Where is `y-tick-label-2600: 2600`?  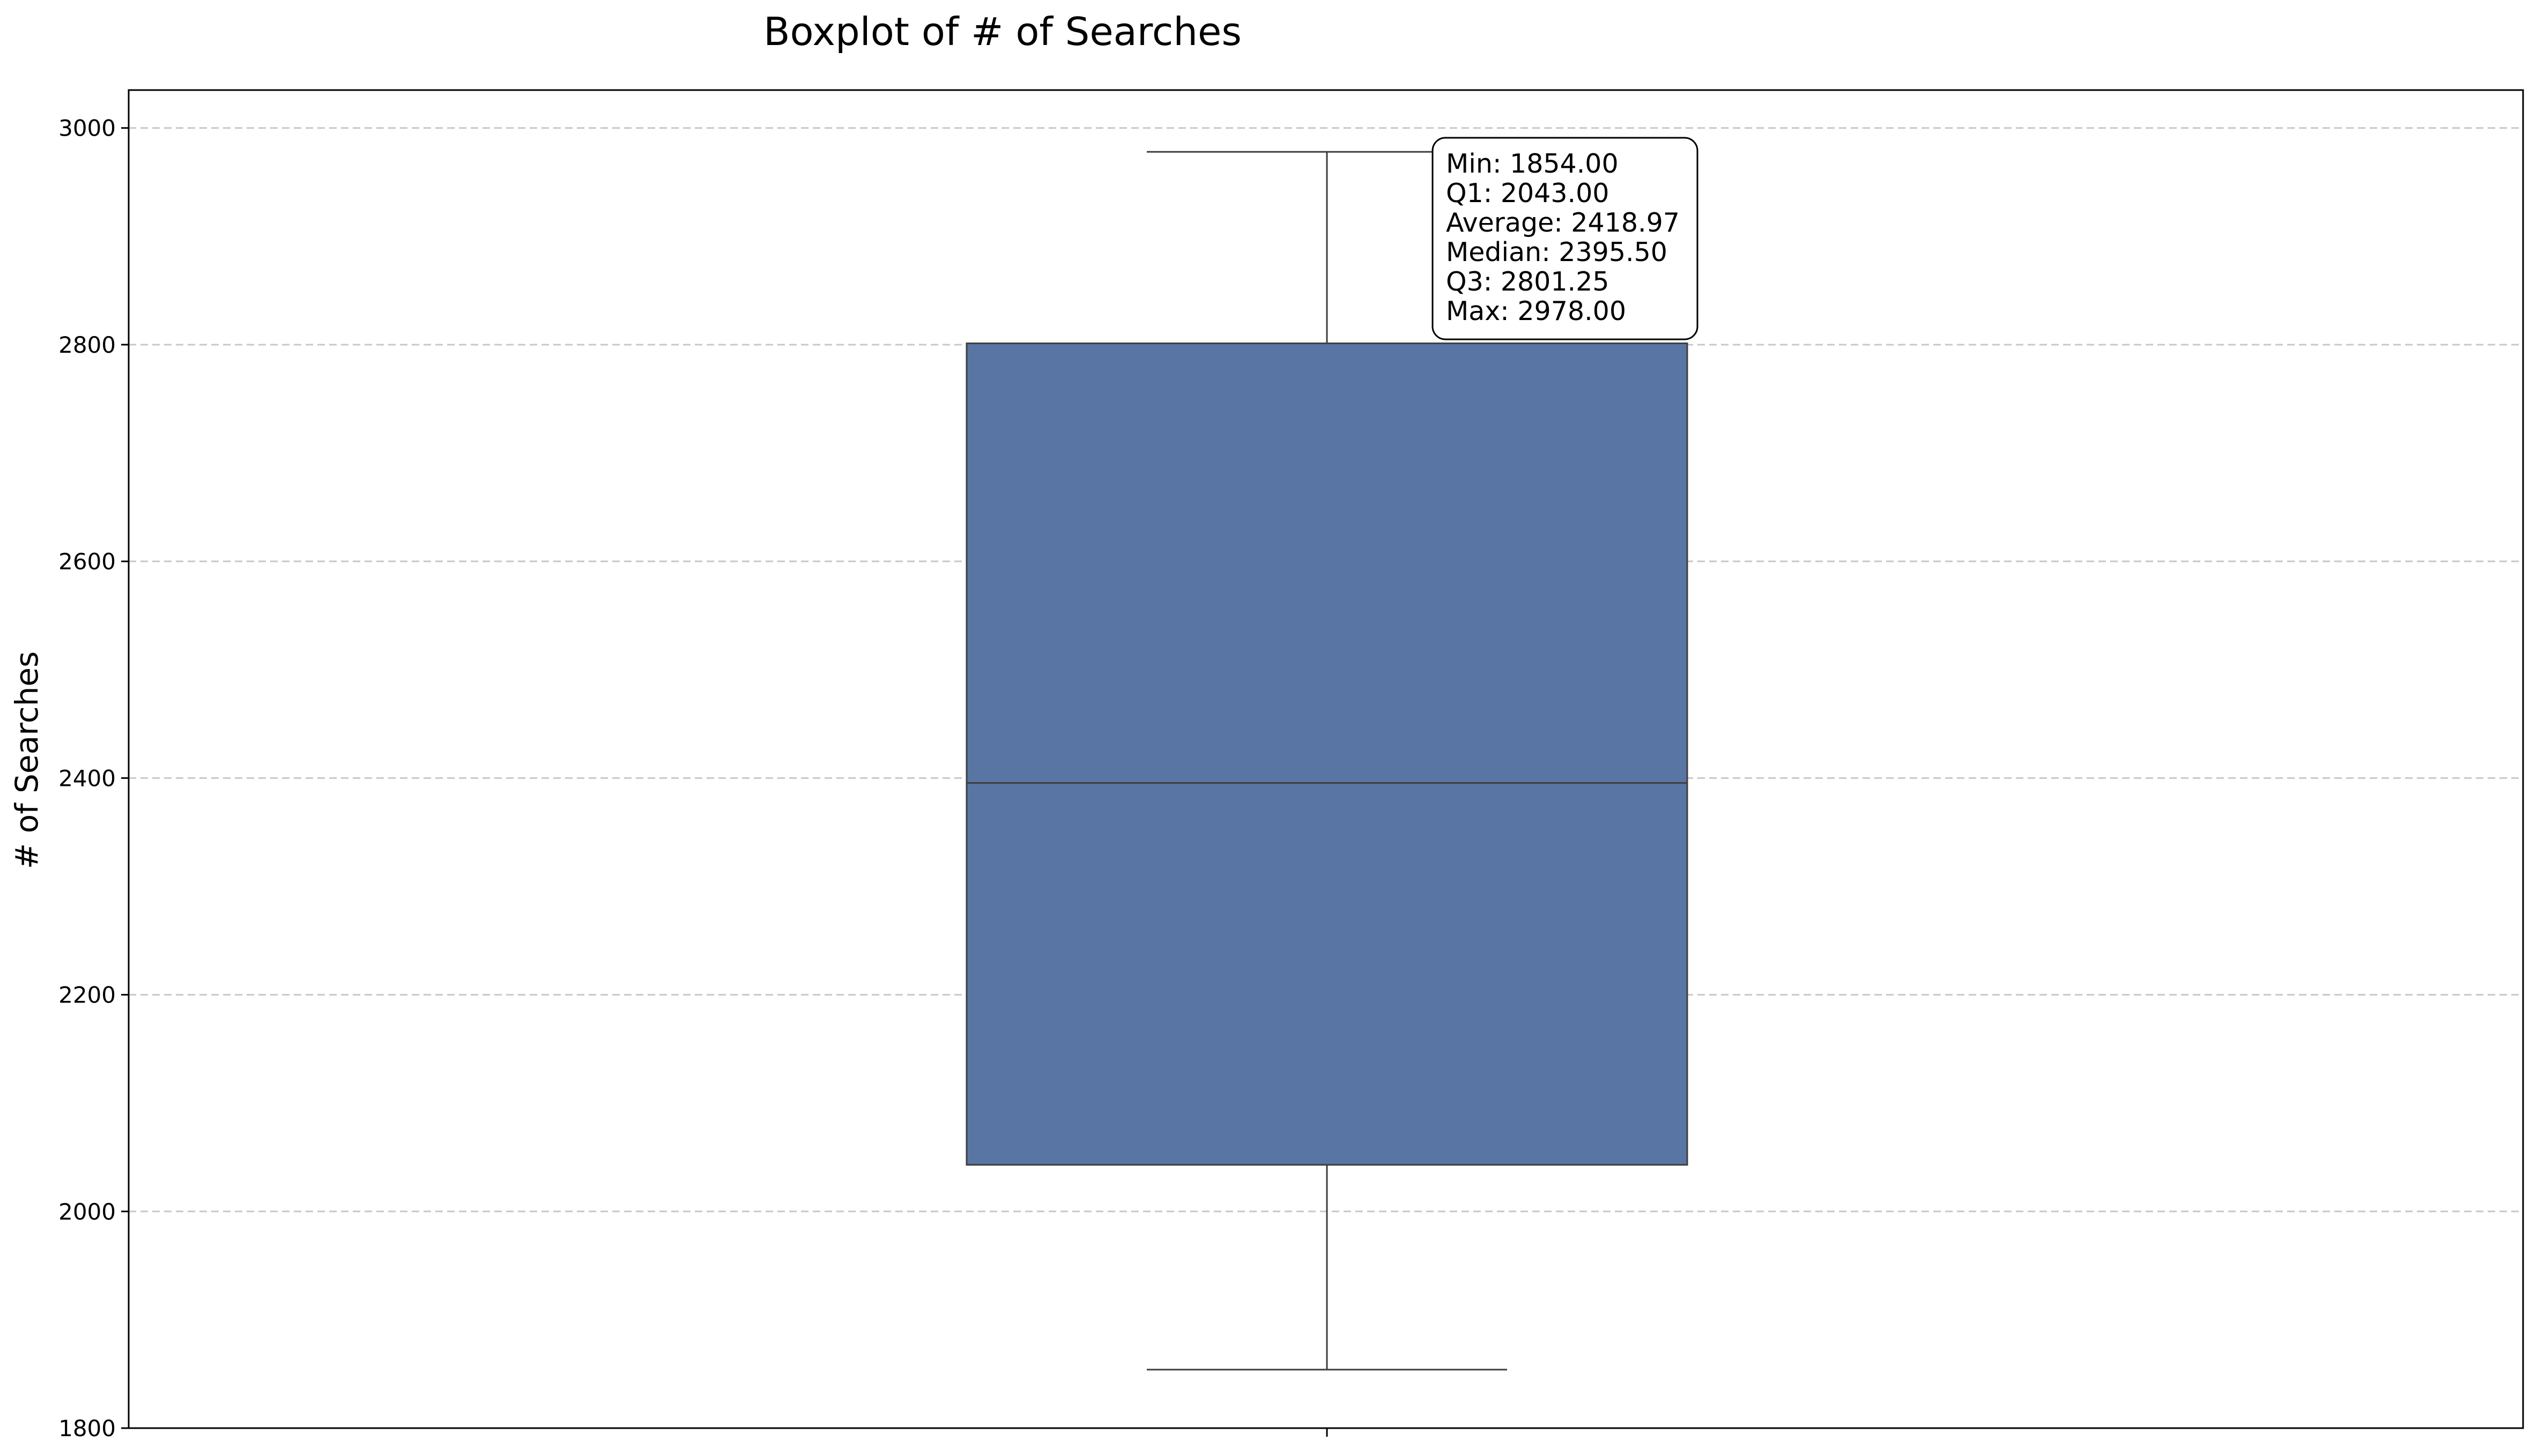 y-tick-label-2600: 2600 is located at coordinates (87, 561).